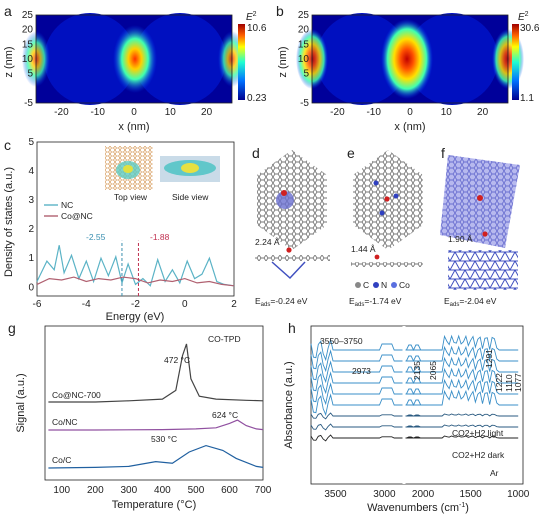 Image resolution: width=545 pixels, height=521 pixels. What do you see at coordinates (291, 226) in the screenshot?
I see `panel-d: d 2.24 Å Eads=-0.24 eV` at bounding box center [291, 226].